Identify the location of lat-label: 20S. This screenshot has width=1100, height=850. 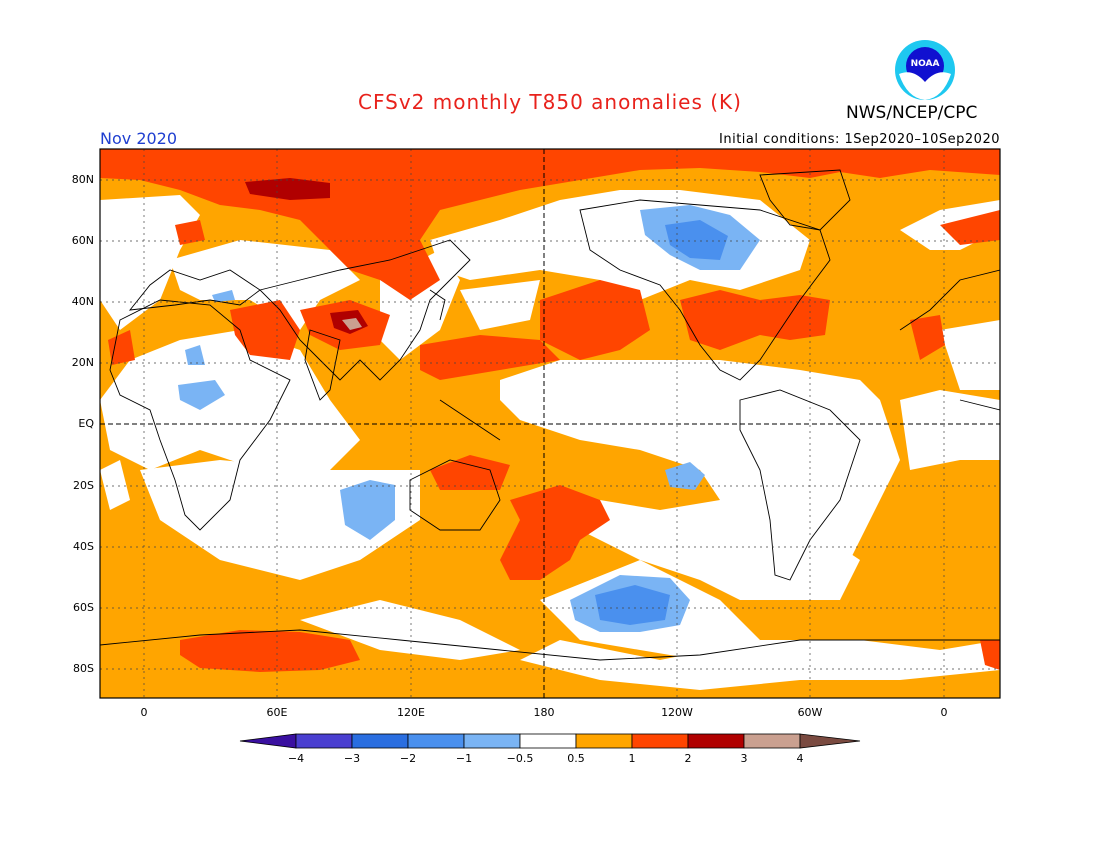
(83, 485).